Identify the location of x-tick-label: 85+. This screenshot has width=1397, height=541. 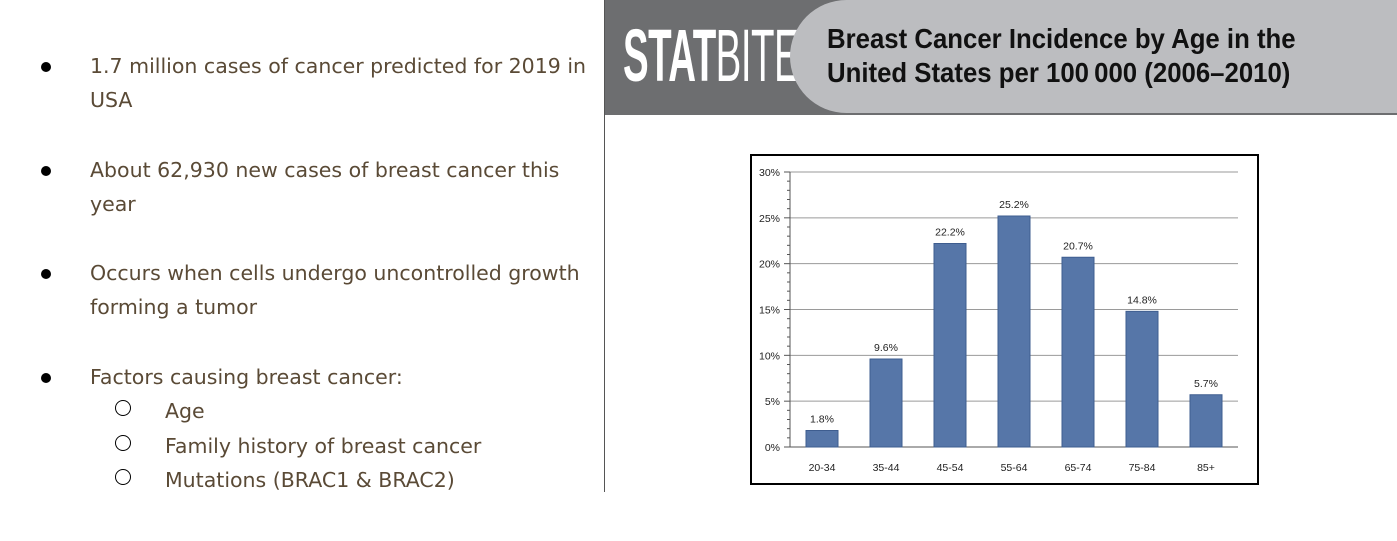
(1206, 468).